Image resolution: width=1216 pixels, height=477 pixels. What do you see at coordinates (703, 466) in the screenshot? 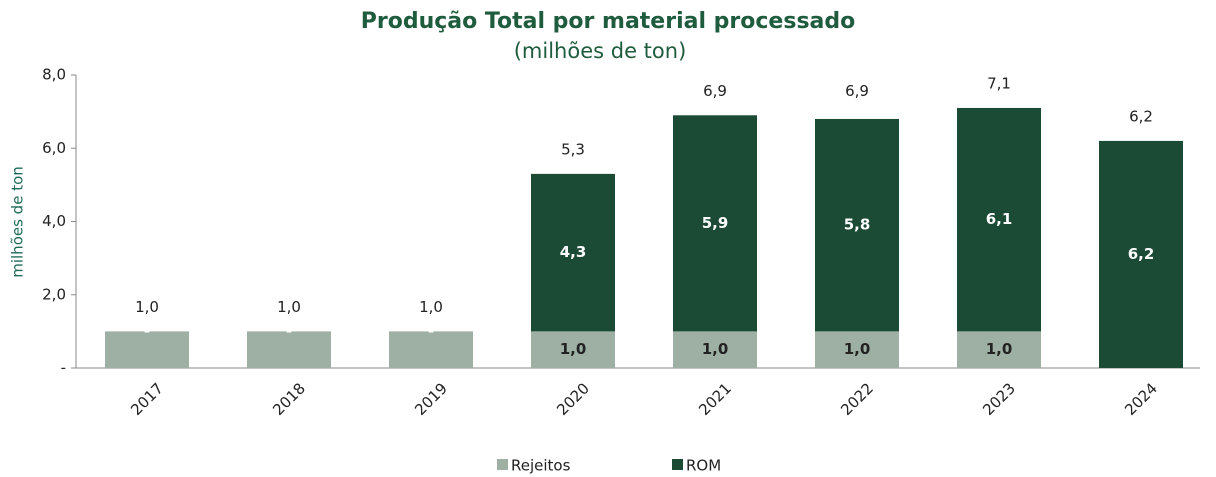
I see `legend-label: ROM` at bounding box center [703, 466].